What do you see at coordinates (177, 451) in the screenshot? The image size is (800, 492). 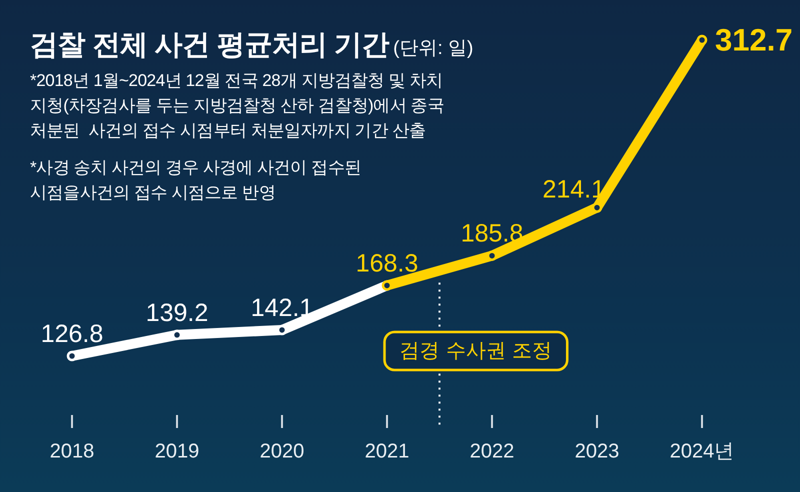 I see `x-tick-label: 2019` at bounding box center [177, 451].